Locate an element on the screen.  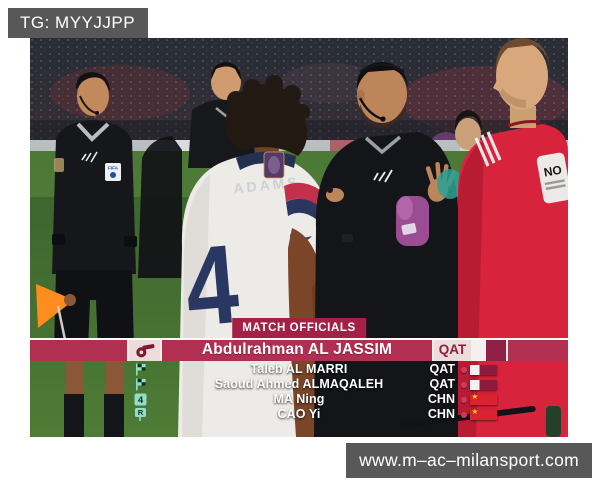
banner-left-segment is located at coordinates (78, 350).